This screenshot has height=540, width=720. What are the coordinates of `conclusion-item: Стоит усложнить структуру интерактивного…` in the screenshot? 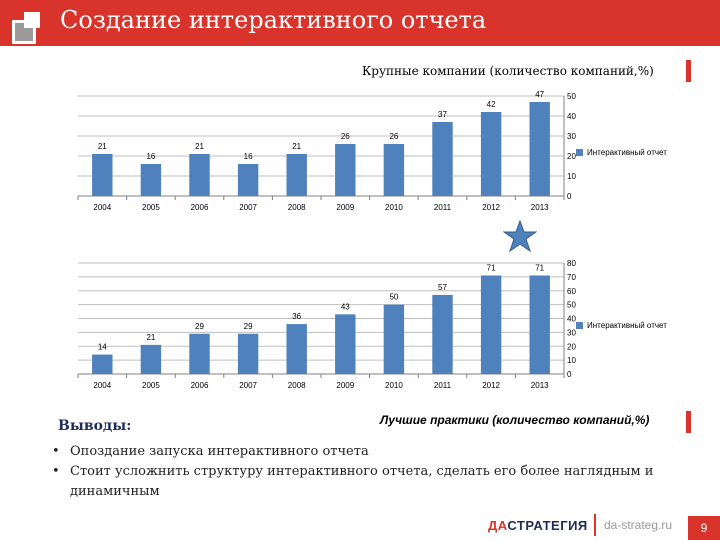 It's located at (375, 482).